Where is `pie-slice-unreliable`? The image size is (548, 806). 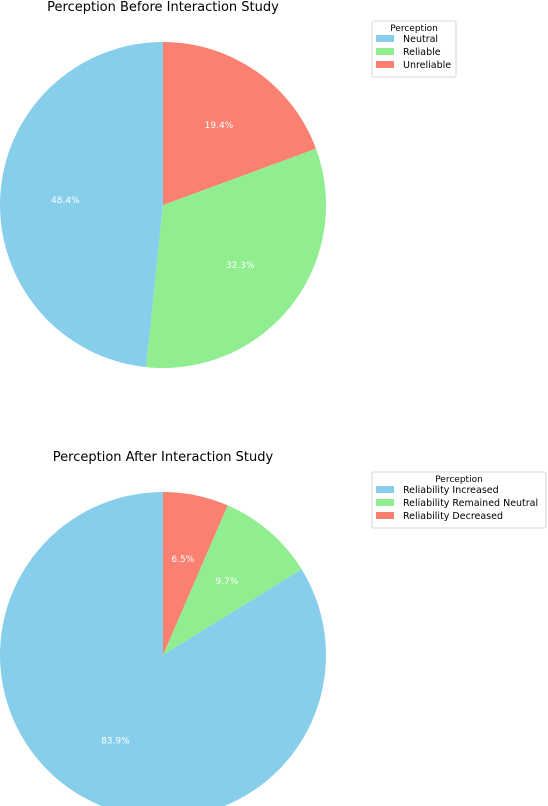 pie-slice-unreliable is located at coordinates (239, 123).